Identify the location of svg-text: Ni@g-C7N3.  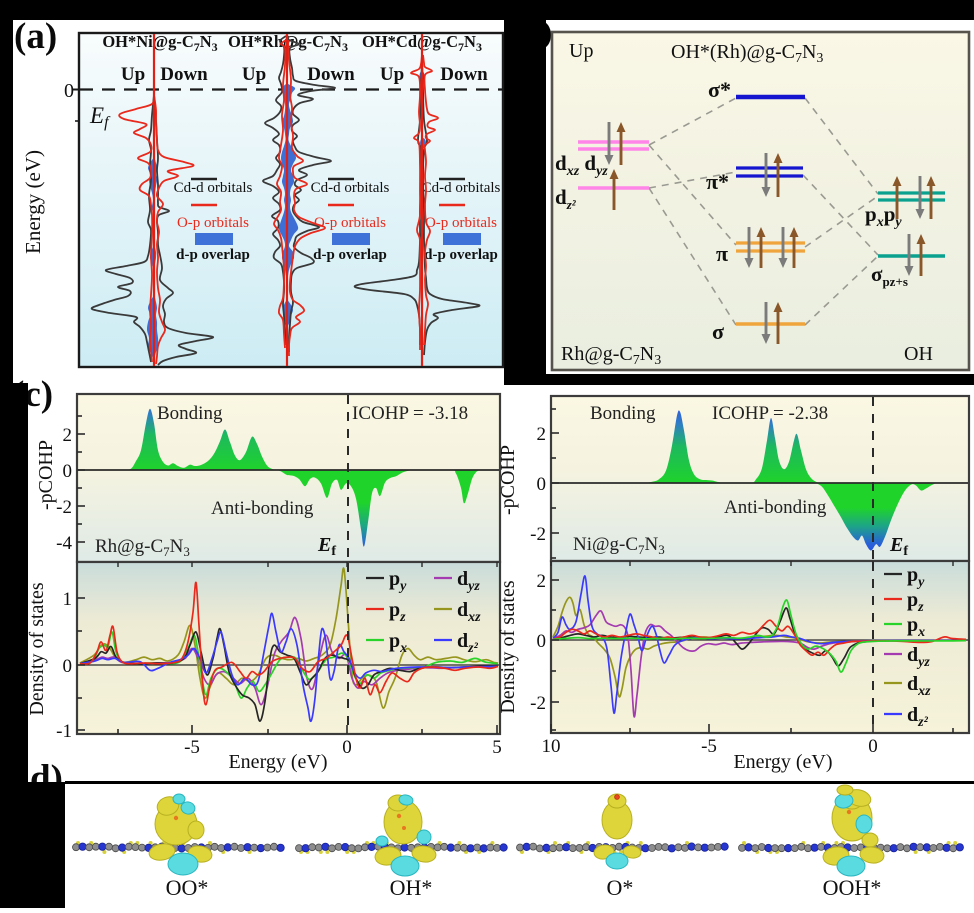
(619, 545).